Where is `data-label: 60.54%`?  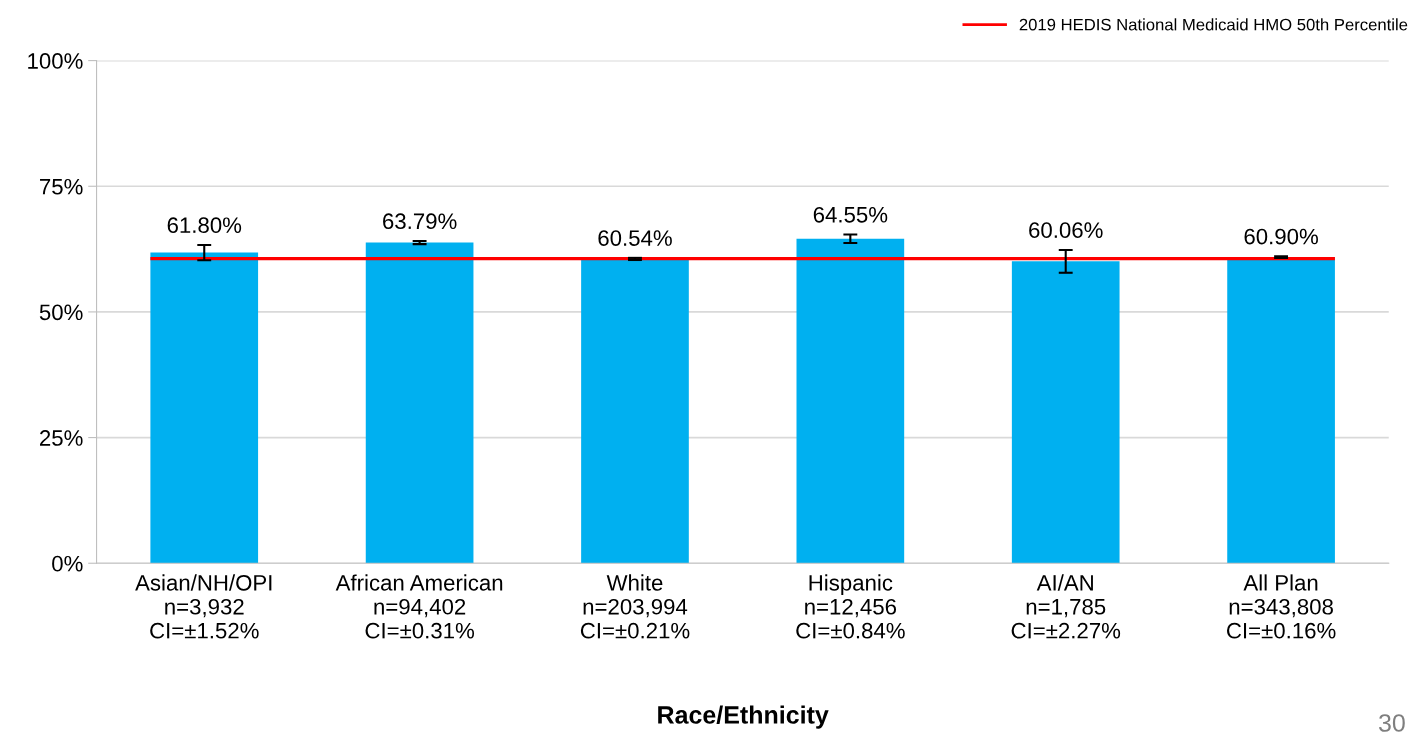 data-label: 60.54% is located at coordinates (635, 238).